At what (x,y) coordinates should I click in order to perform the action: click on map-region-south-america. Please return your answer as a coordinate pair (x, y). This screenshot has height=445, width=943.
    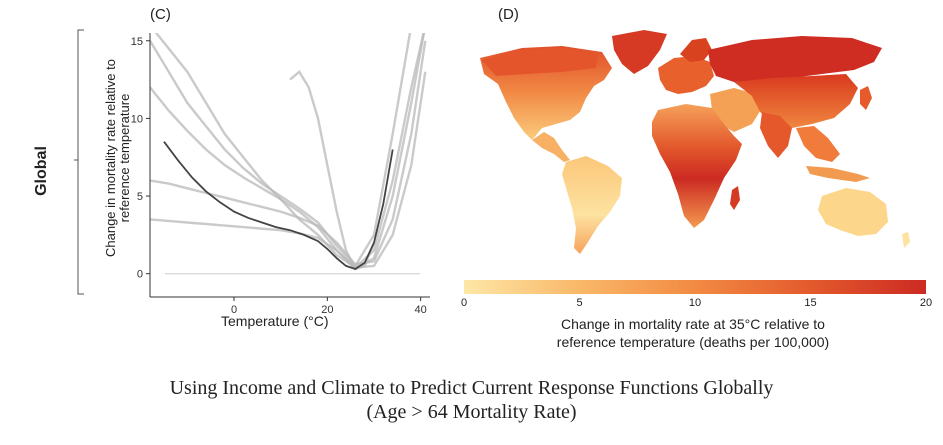
    Looking at the image, I should click on (592, 205).